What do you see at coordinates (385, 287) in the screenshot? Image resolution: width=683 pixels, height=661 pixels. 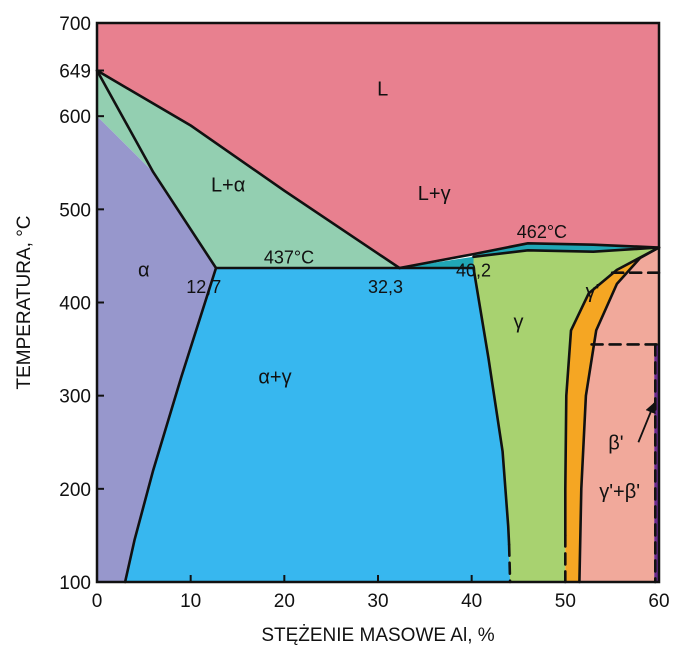 I see `point-label-1: 32,3` at bounding box center [385, 287].